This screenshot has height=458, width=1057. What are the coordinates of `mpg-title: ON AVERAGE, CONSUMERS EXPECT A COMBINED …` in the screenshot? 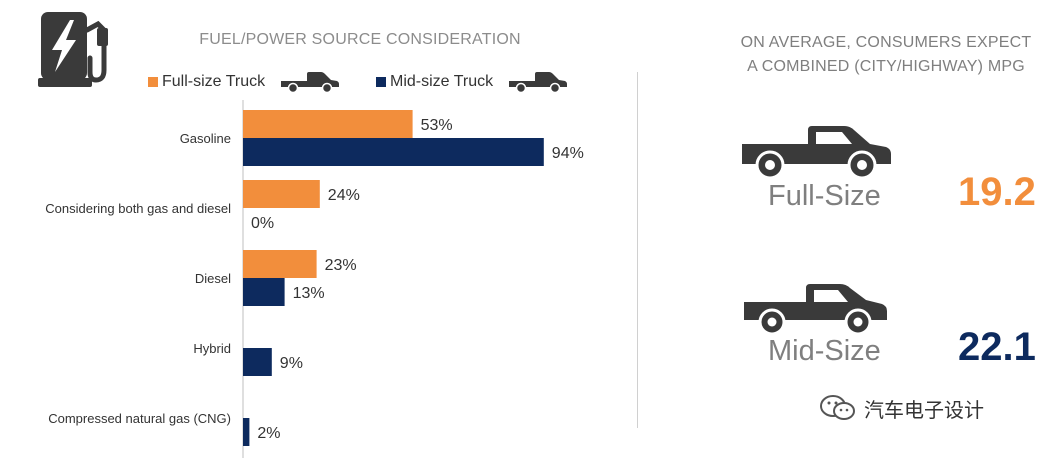 It's located at (878, 55).